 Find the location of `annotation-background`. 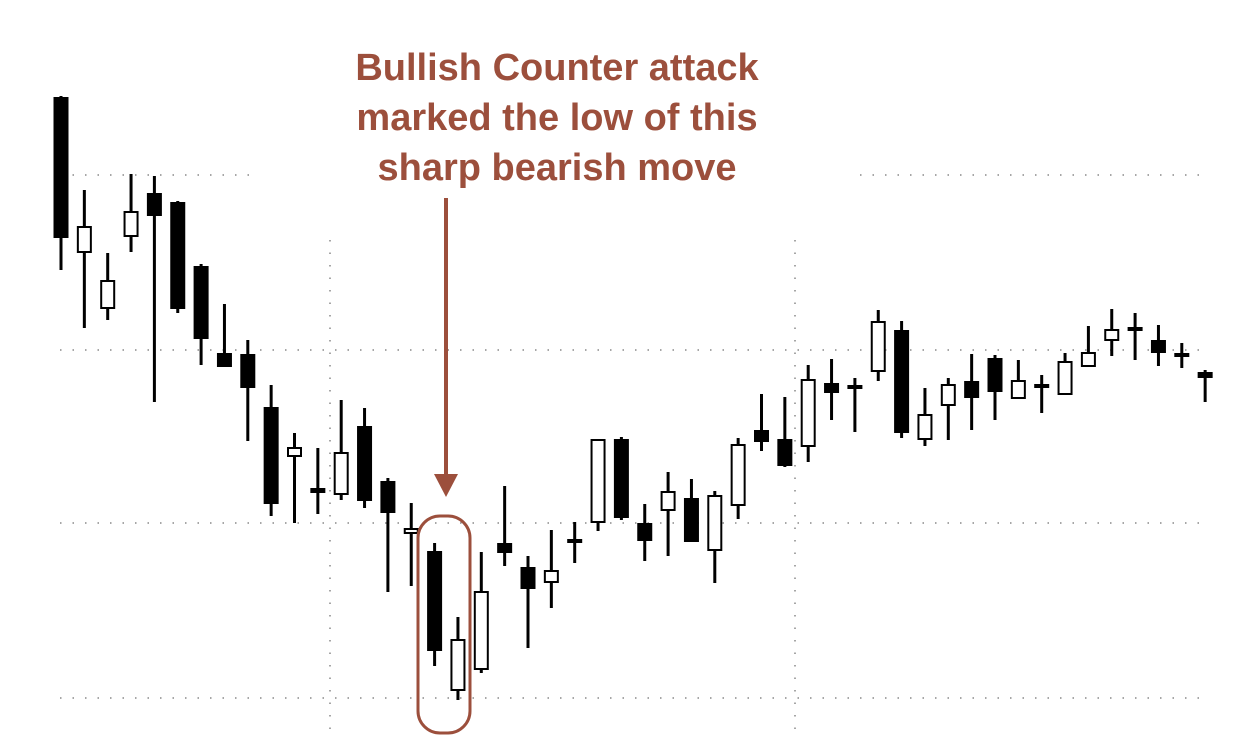

annotation-background is located at coordinates (555, 110).